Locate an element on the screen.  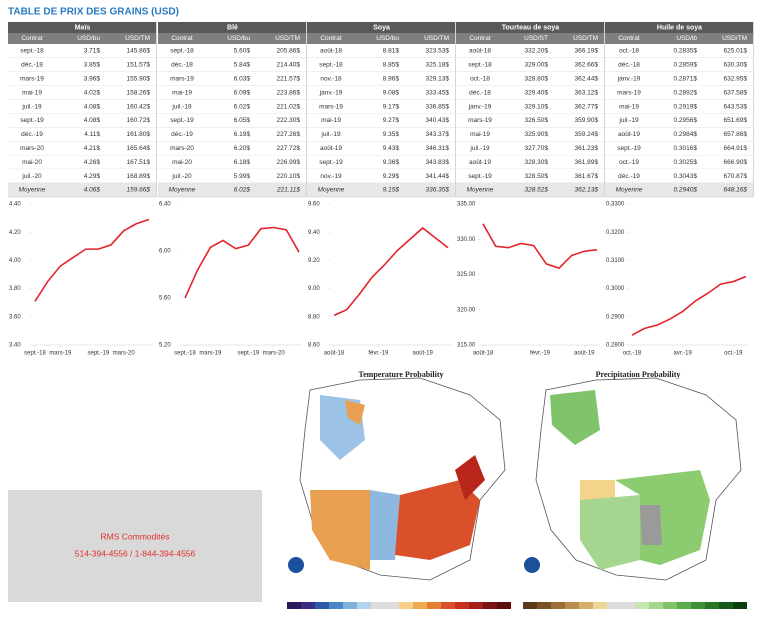
table-cell: 362.77$ is located at coordinates (587, 106).